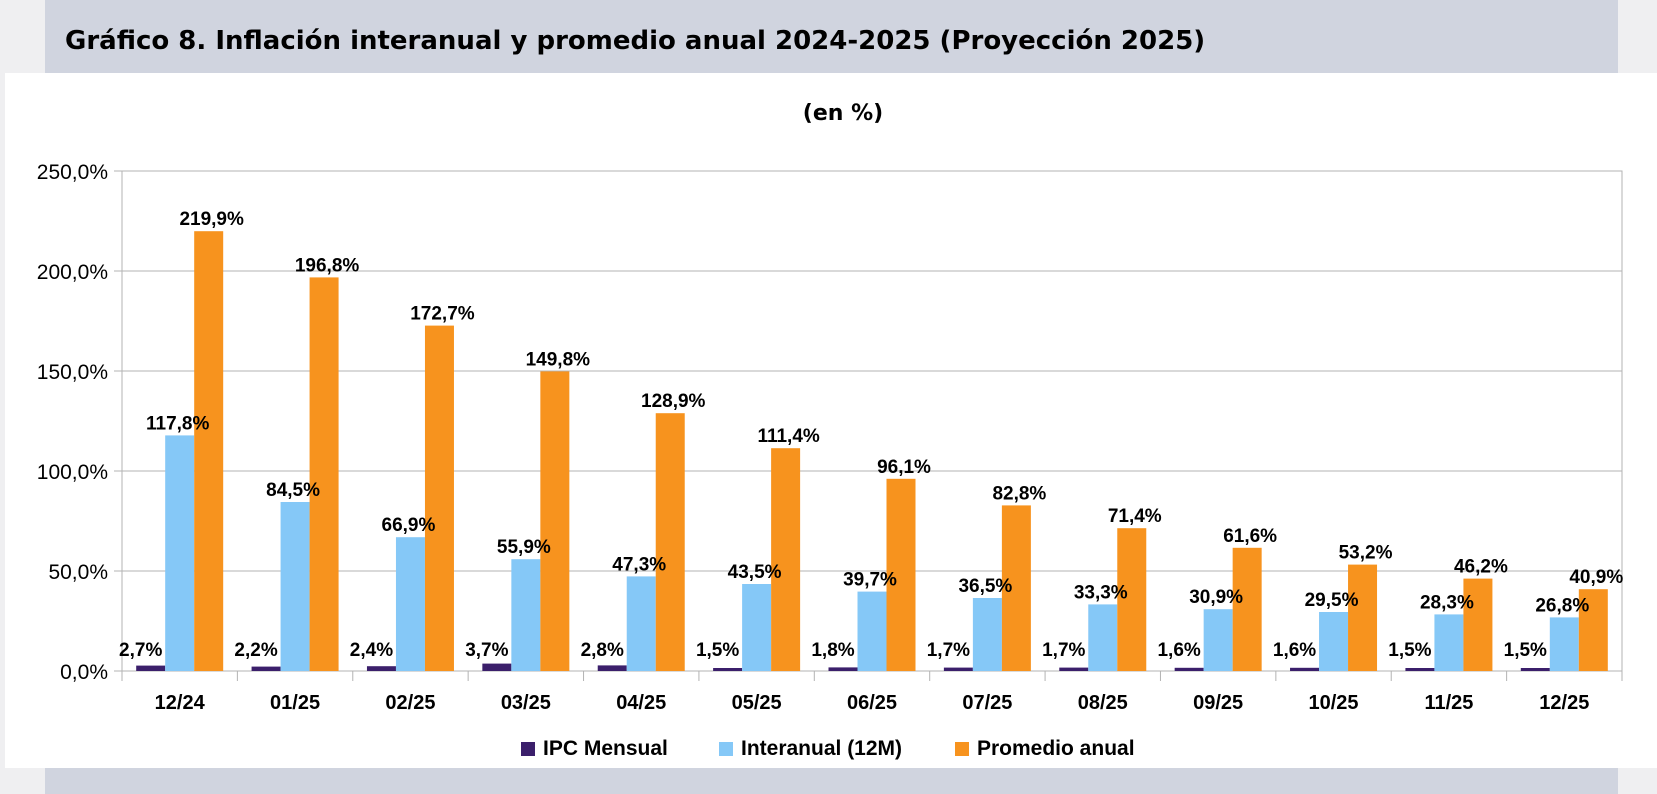  What do you see at coordinates (831, 781) in the screenshot?
I see `bottom-band` at bounding box center [831, 781].